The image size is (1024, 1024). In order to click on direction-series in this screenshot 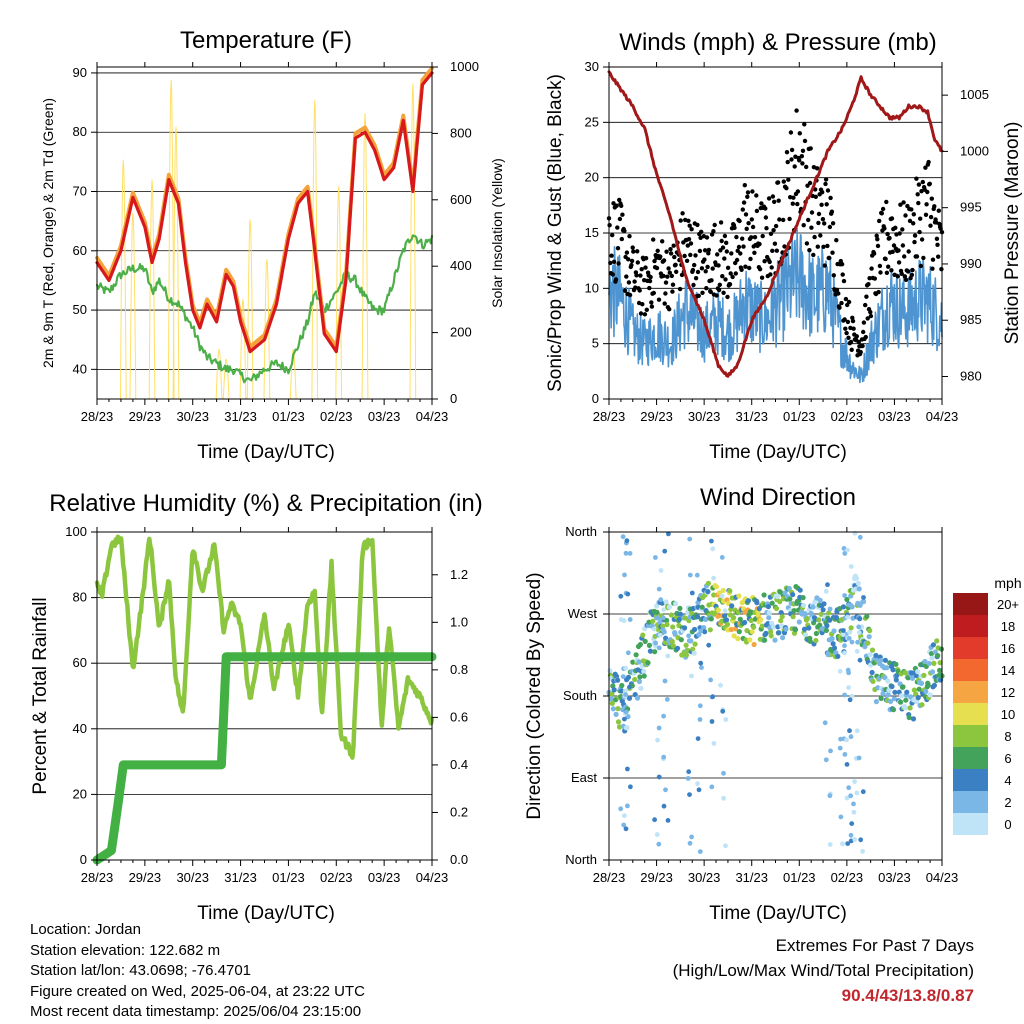, I will do `click(775, 692)`.